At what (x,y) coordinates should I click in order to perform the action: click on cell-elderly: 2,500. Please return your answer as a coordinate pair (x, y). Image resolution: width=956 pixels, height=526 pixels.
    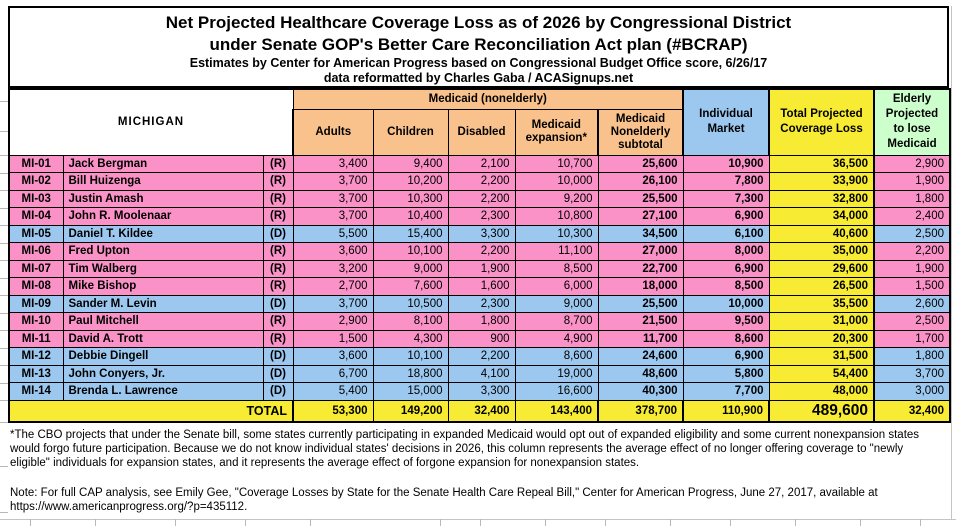
    Looking at the image, I should click on (912, 233).